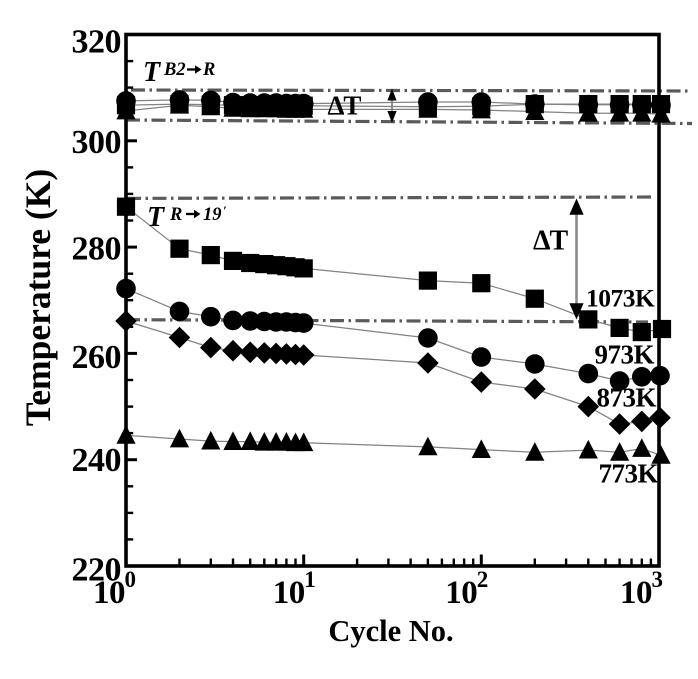  Describe the element at coordinates (483, 579) in the screenshot. I see `svg-text: 2` at that location.